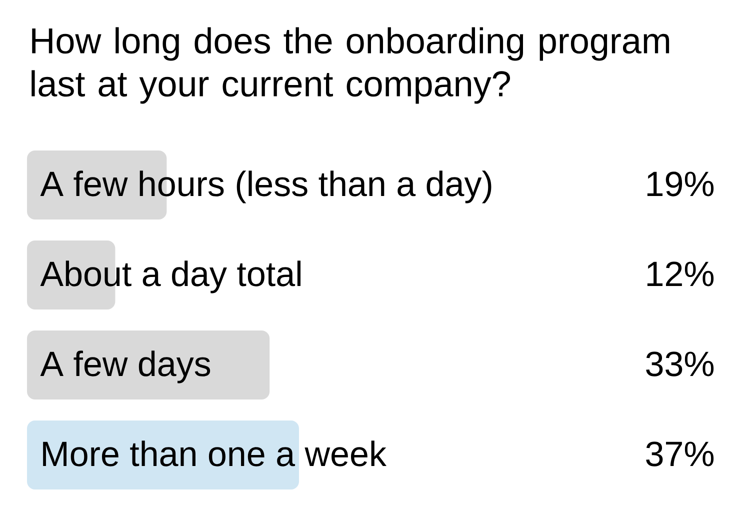  I want to click on y-tick-label: More than one a week, so click(215, 453).